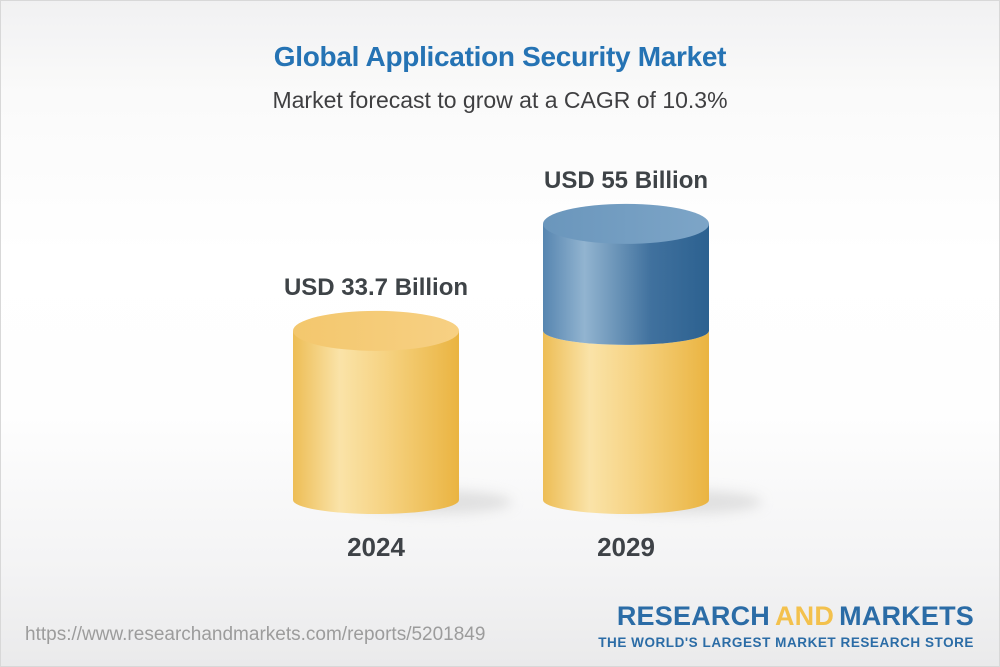 The image size is (1000, 667). I want to click on page-title: Global Application Security Market, so click(500, 56).